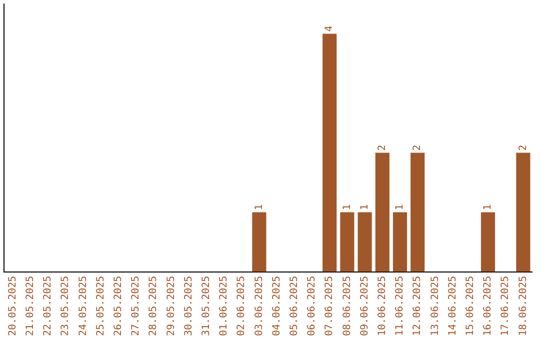 Image resolution: width=540 pixels, height=340 pixels. What do you see at coordinates (224, 306) in the screenshot?
I see `x-tick-label: 01.06.2025` at bounding box center [224, 306].